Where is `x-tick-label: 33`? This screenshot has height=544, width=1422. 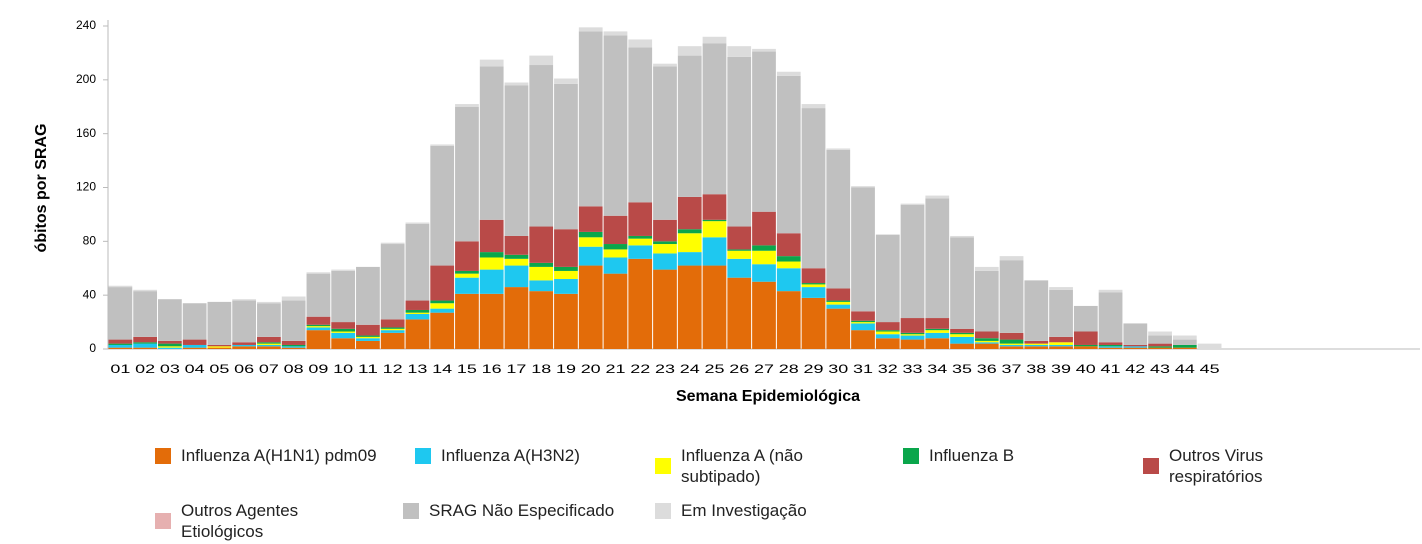 x-tick-label: 33 is located at coordinates (913, 369).